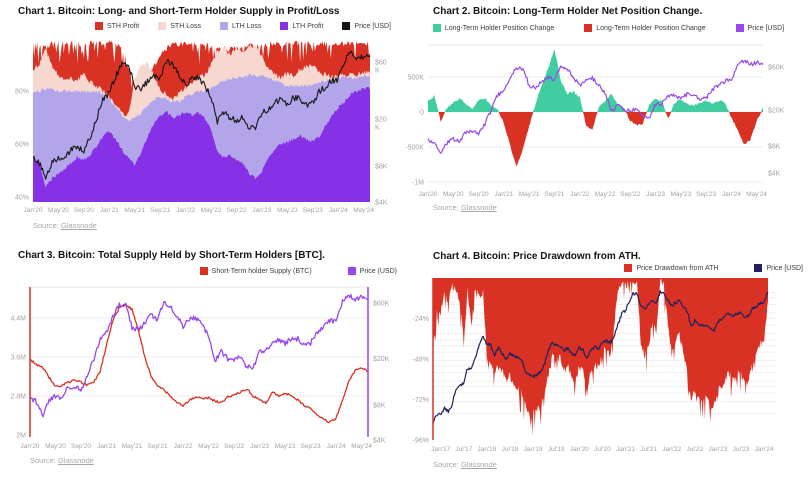  I want to click on x-axis-tick: Jan'19, so click(533, 449).